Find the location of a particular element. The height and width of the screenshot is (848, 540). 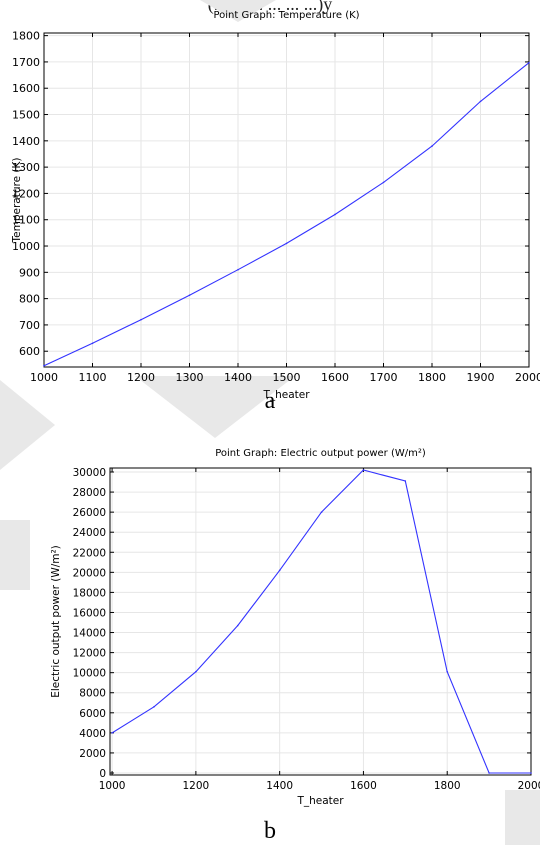

watermark-triangle-top is located at coordinates (238, 11).